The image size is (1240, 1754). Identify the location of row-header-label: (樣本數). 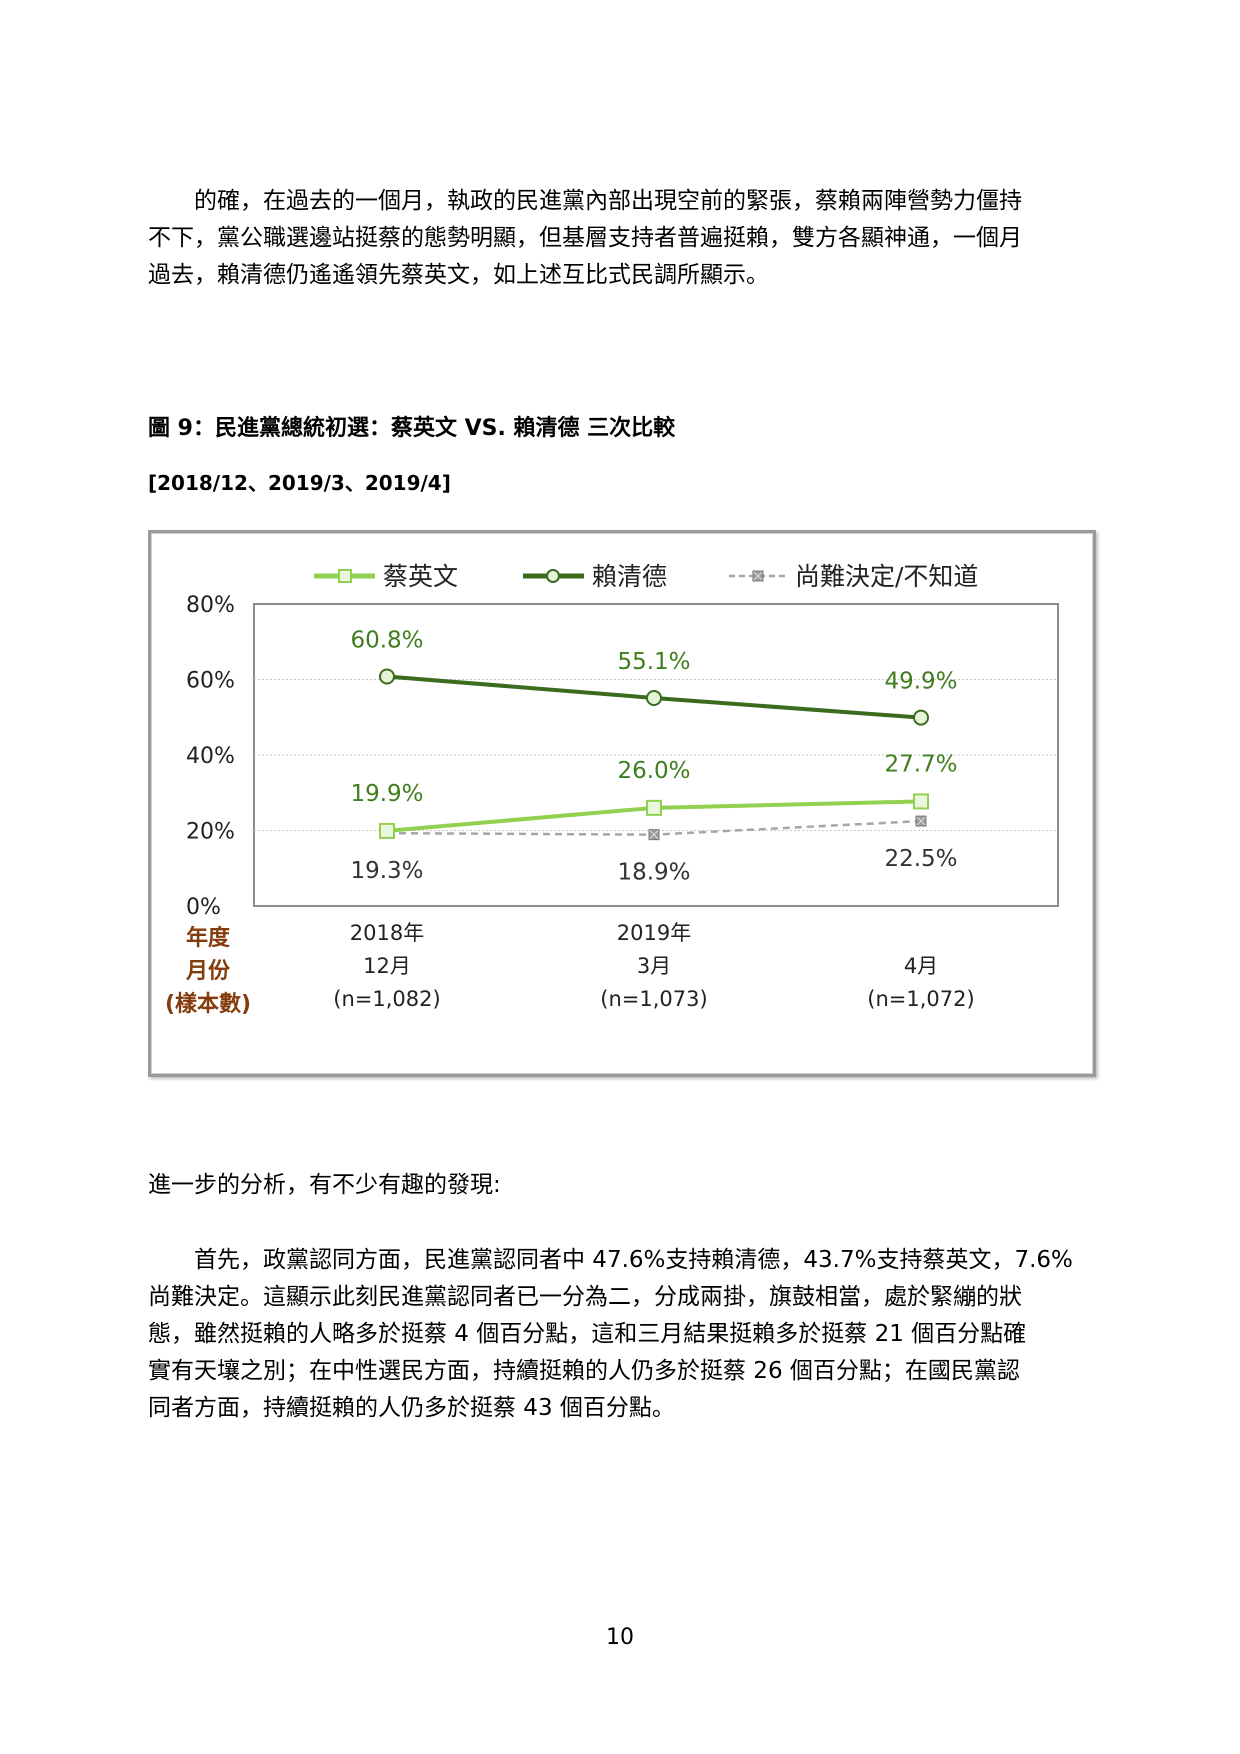
(208, 1004).